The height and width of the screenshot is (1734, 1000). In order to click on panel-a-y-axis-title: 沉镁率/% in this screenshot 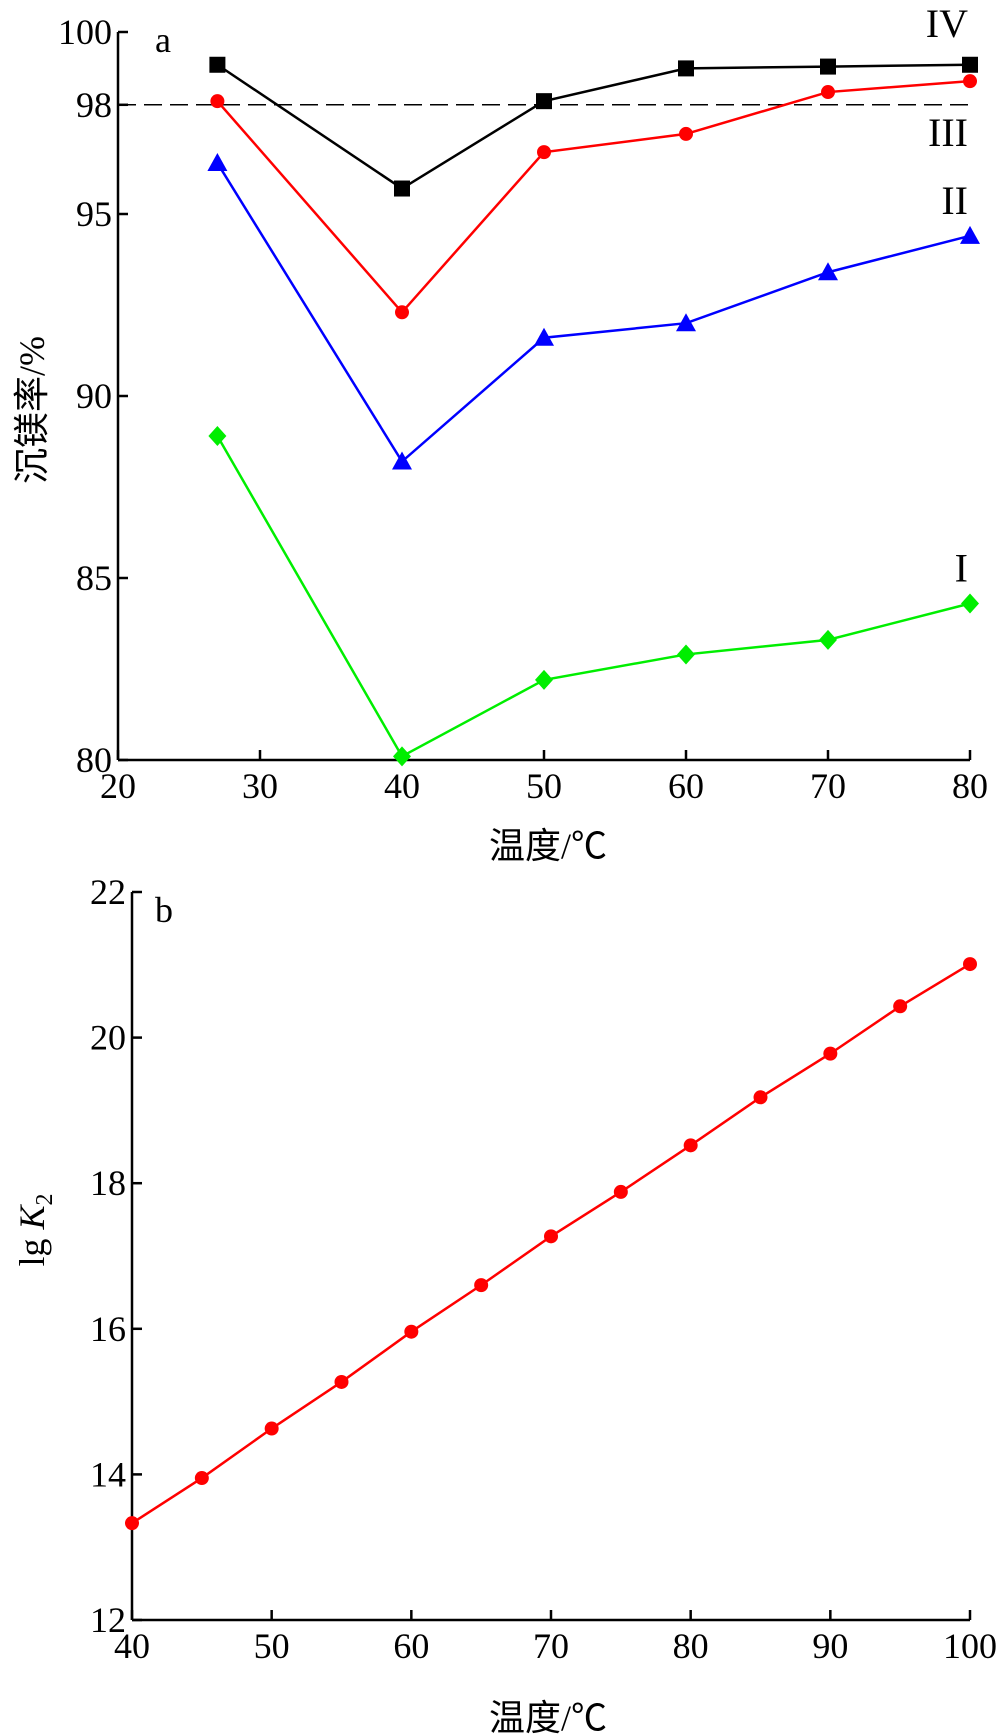, I will do `click(32, 410)`.